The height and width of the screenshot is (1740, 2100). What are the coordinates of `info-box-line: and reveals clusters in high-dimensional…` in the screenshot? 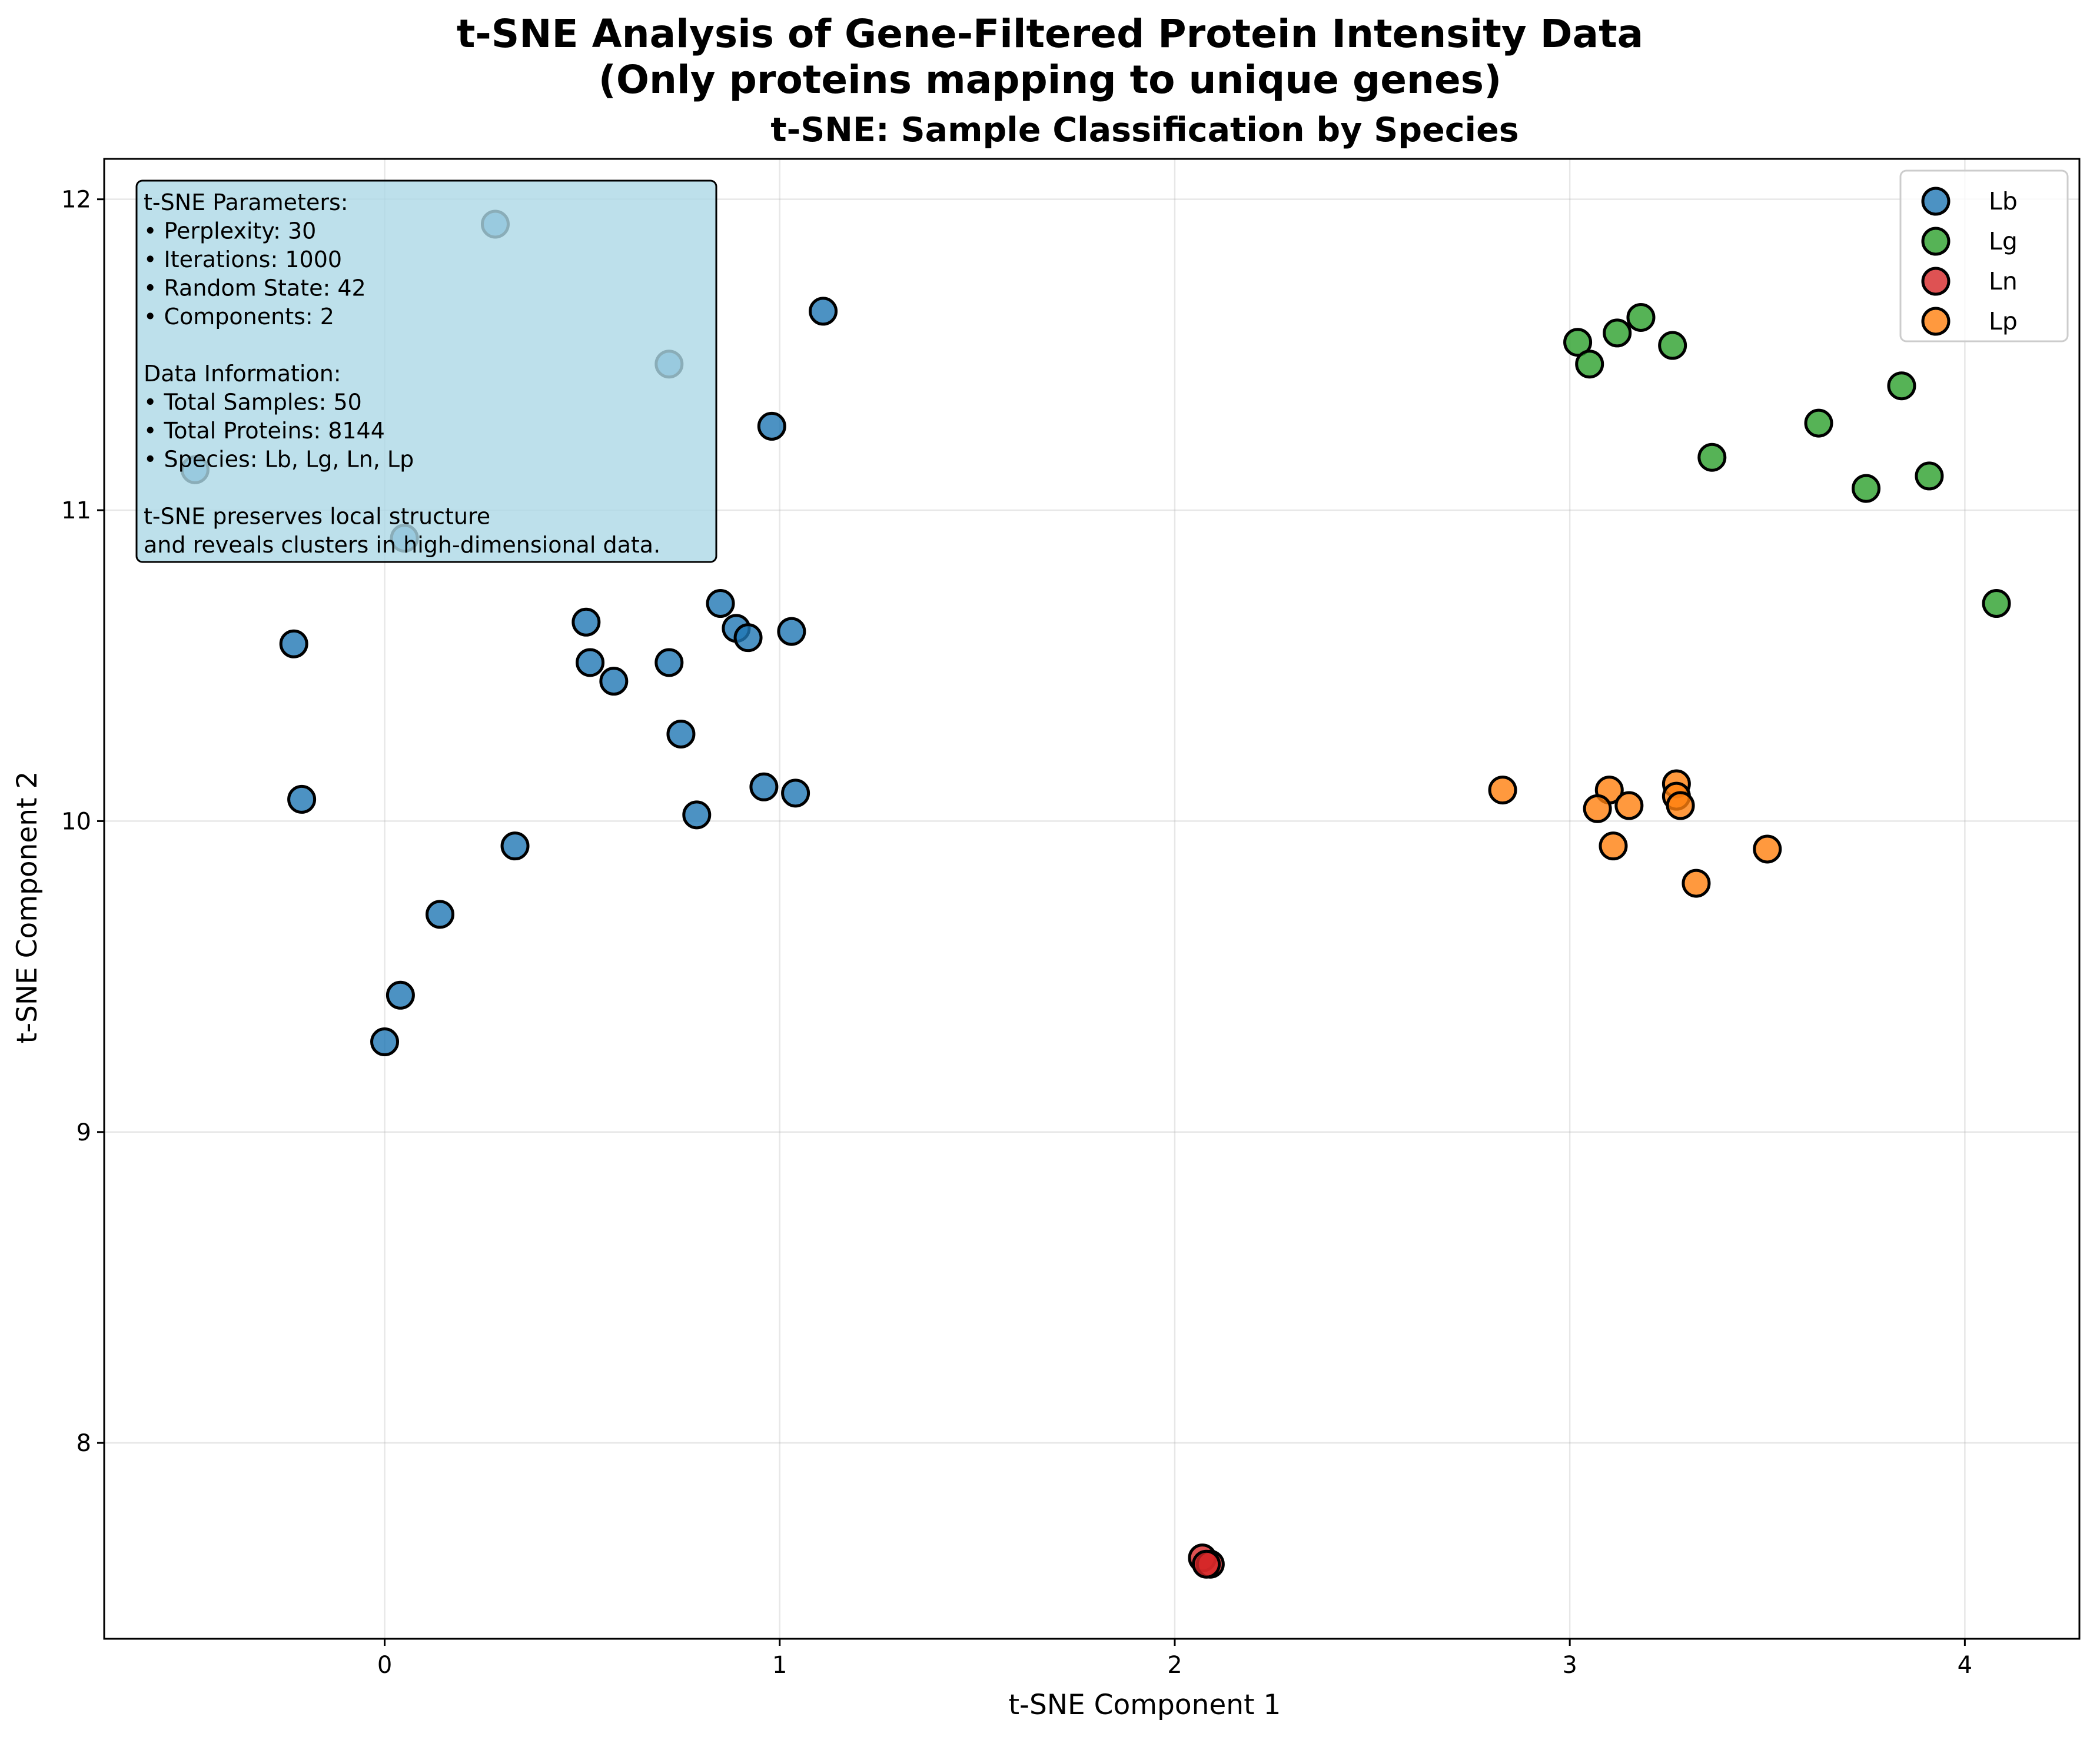 It's located at (402, 545).